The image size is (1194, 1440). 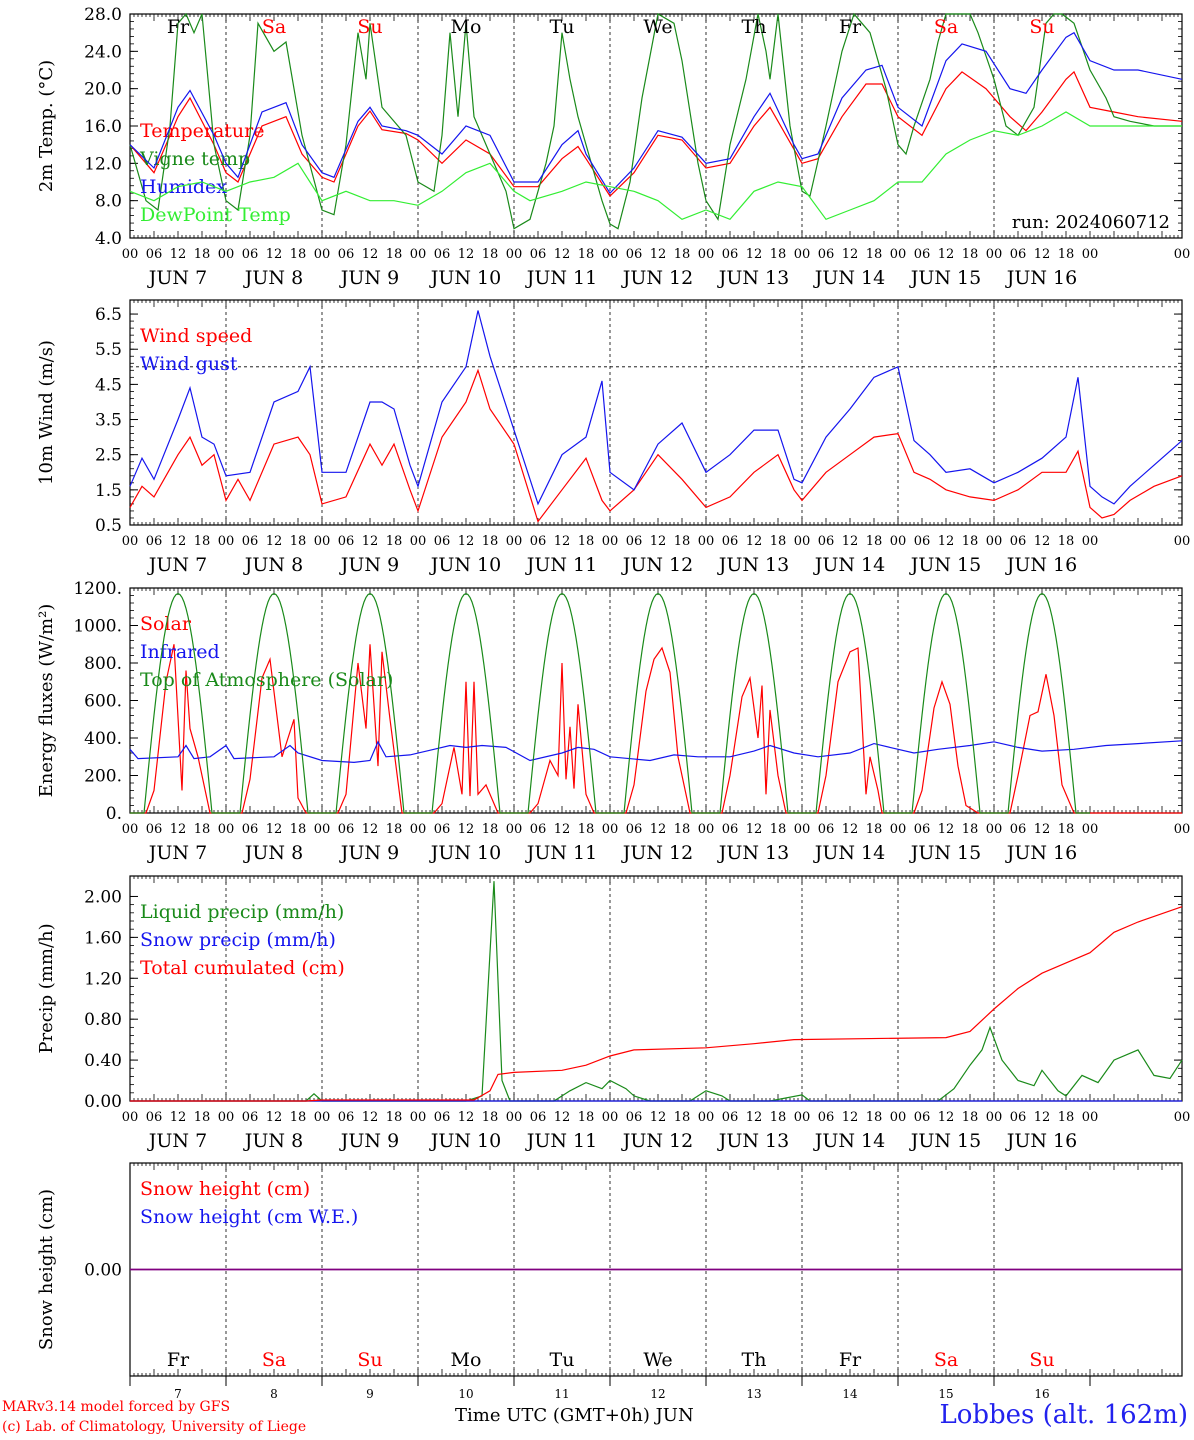 What do you see at coordinates (561, 1394) in the screenshot?
I see `day-number: 11` at bounding box center [561, 1394].